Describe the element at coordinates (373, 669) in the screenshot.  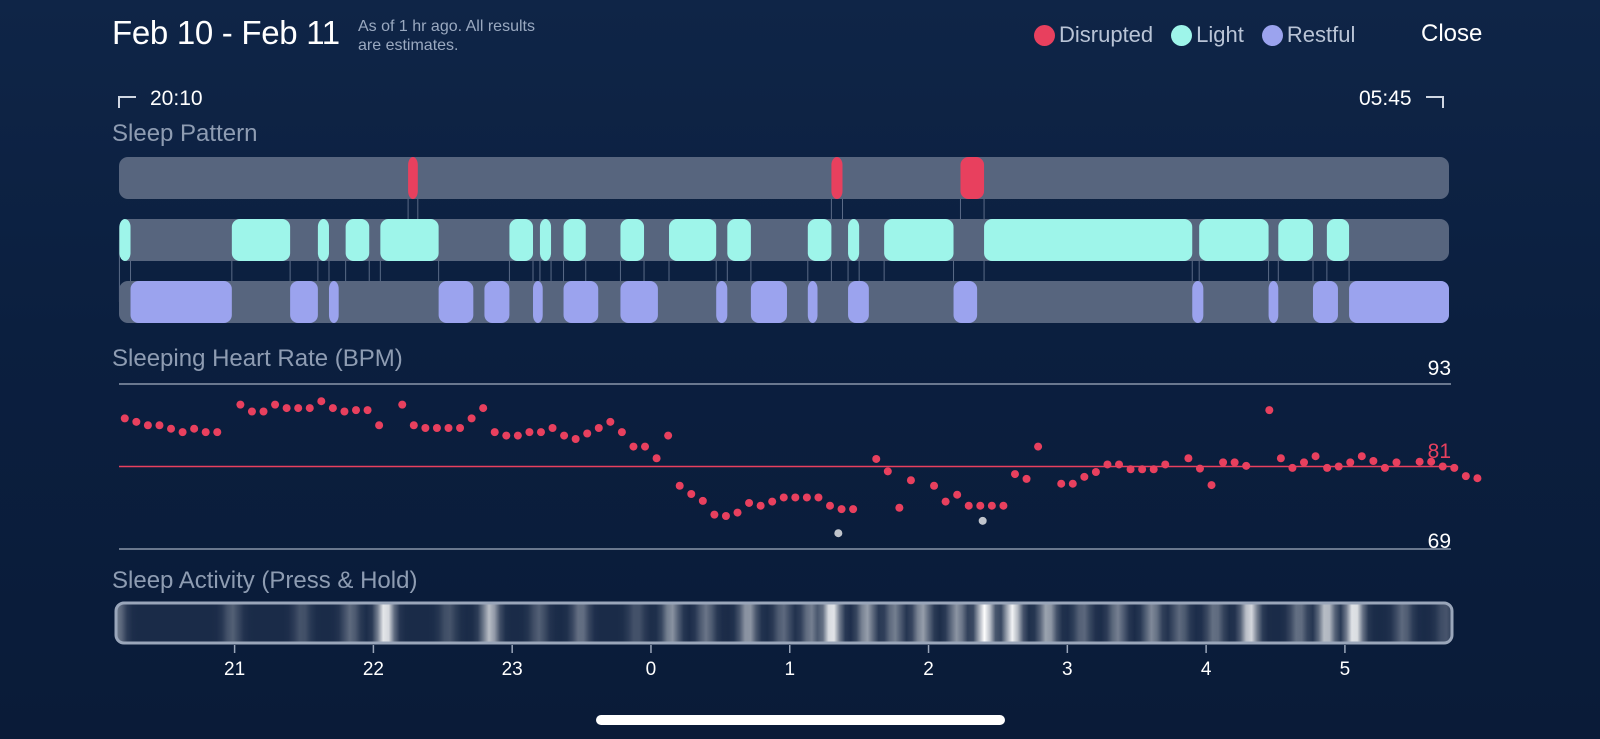
I see `axis-tick-label: 22` at that location.